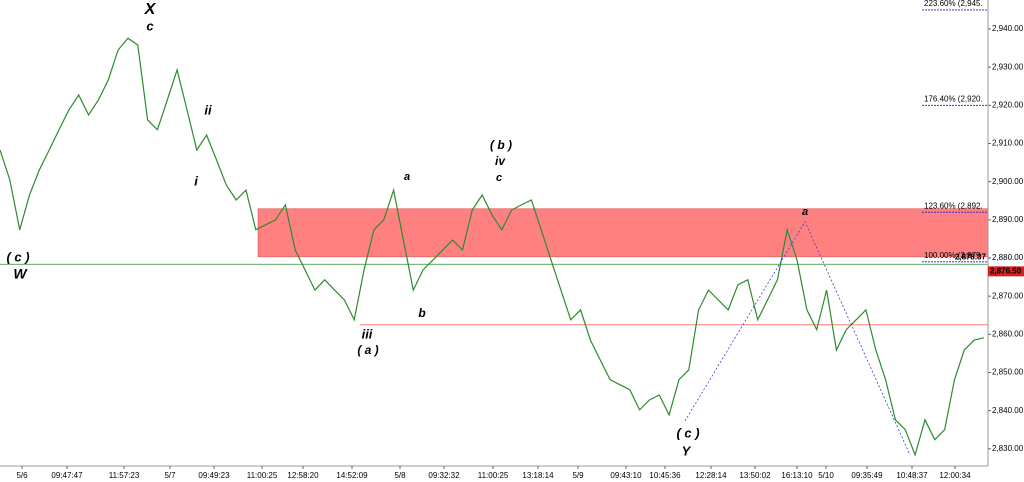 This screenshot has width=1024, height=482. Describe the element at coordinates (1008, 66) in the screenshot. I see `y-tick-label: 2,930.00` at that location.